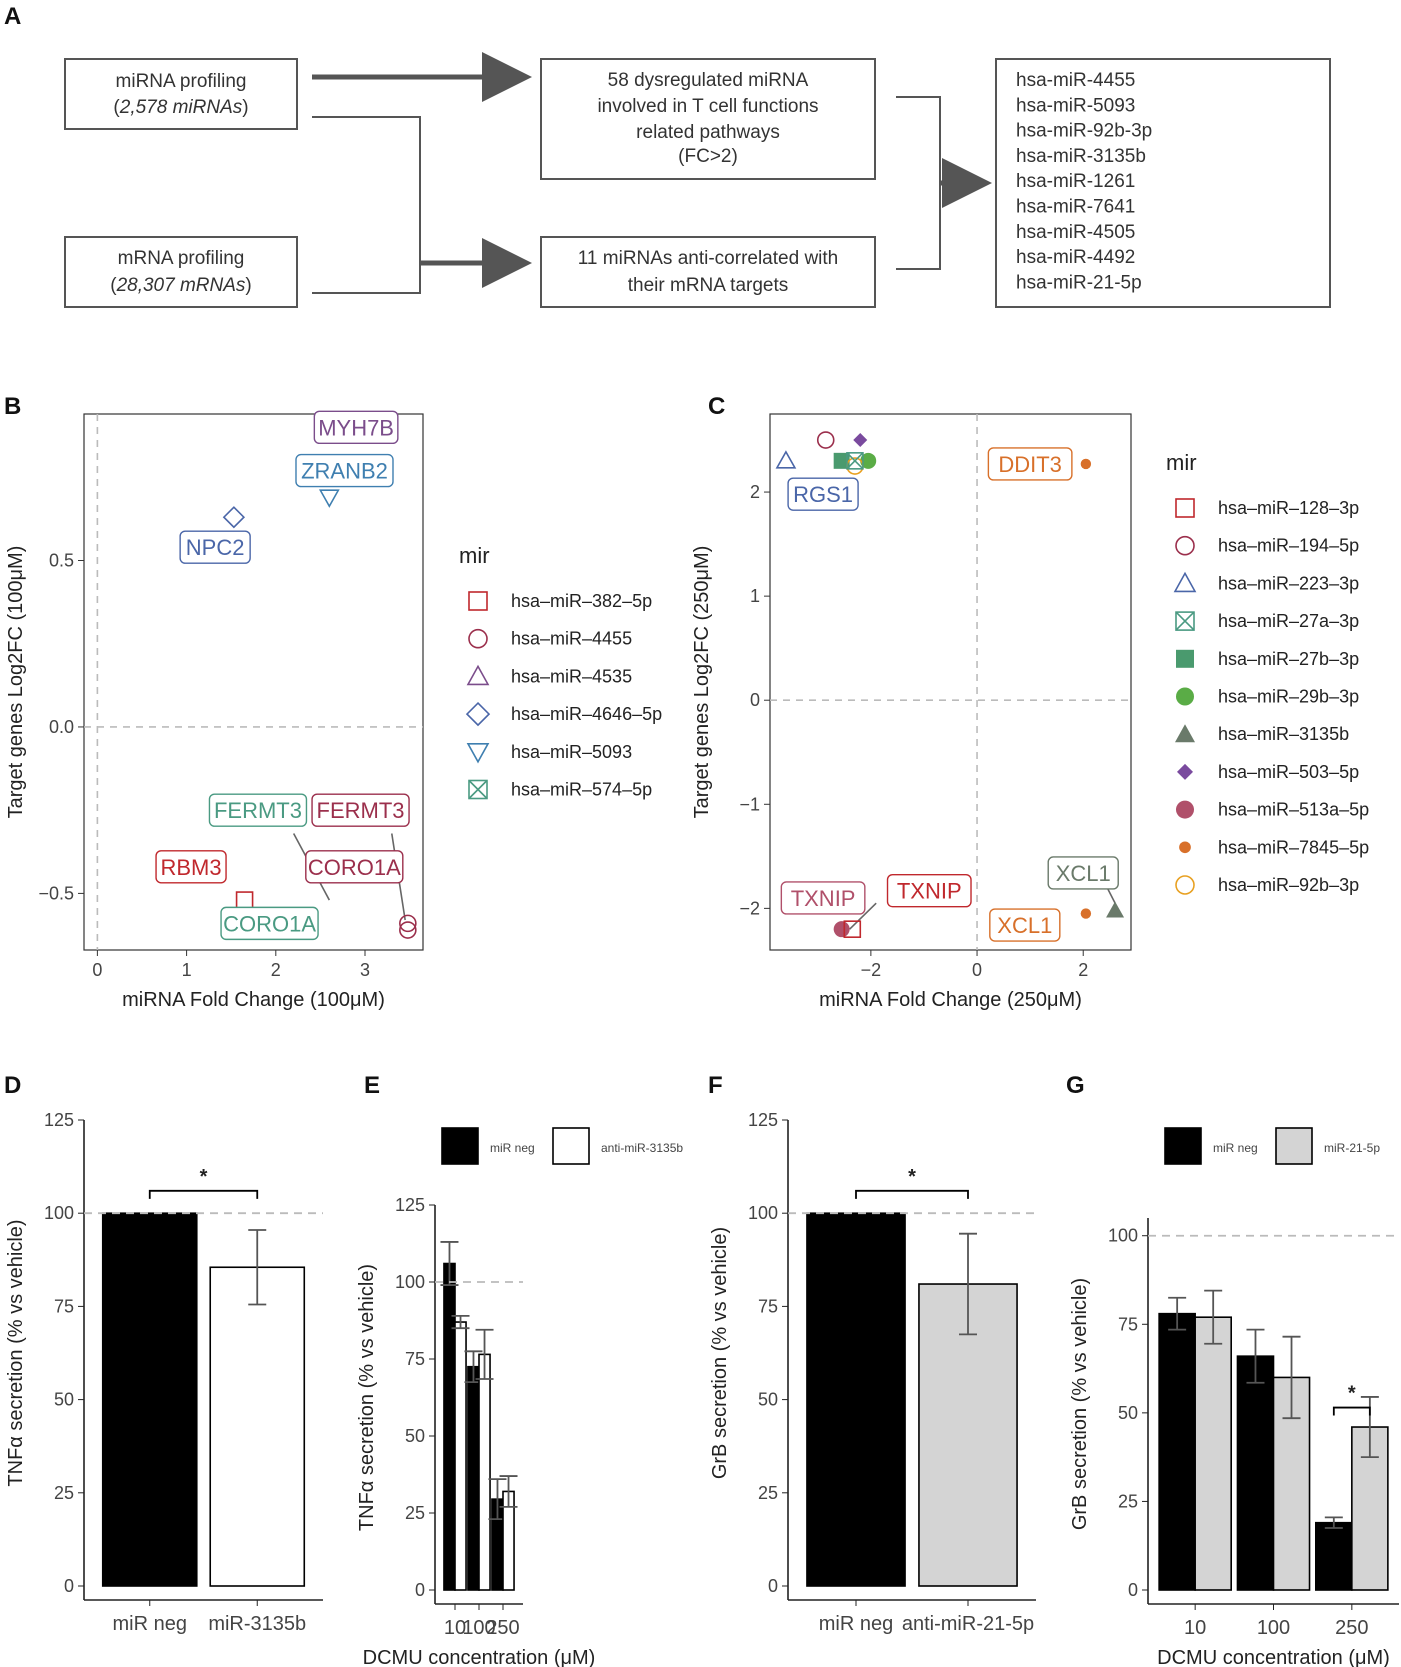  I want to click on x-tick-label: 10, so click(455, 1628).